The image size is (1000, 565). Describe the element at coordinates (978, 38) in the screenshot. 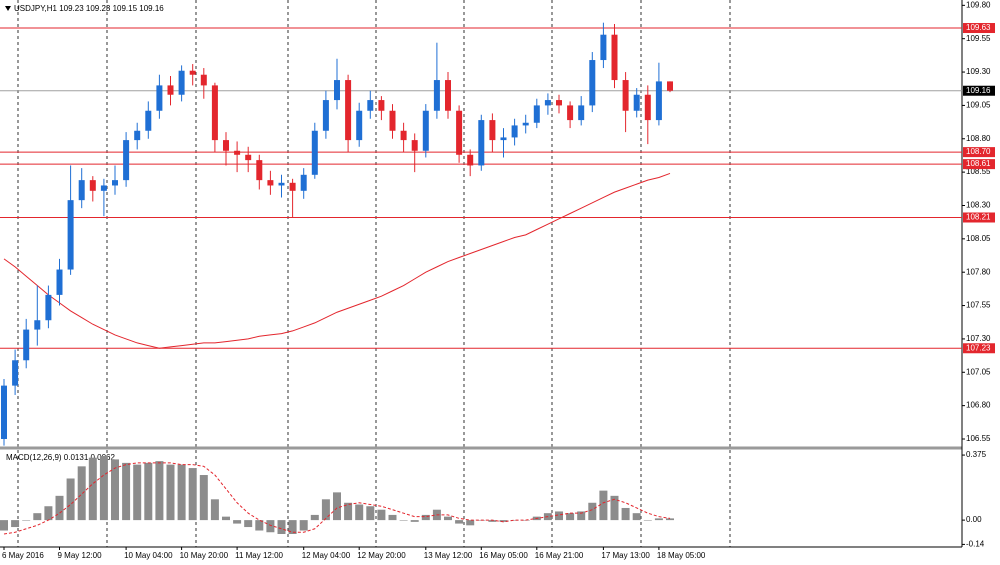

I see `y-tick-label: 109.55` at that location.